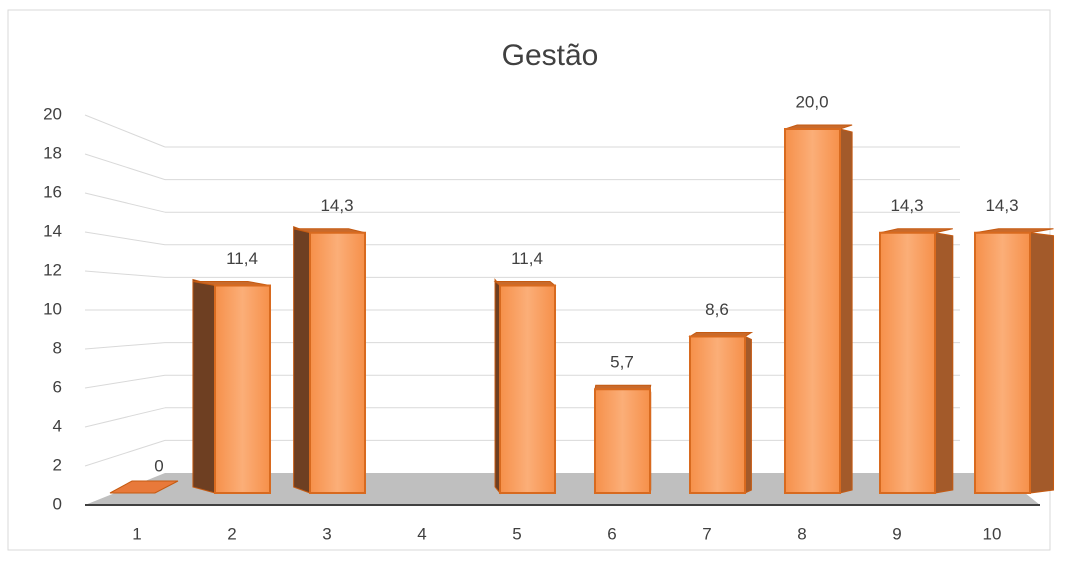 The image size is (1070, 565). What do you see at coordinates (706, 533) in the screenshot?
I see `x-tick-label: 7` at bounding box center [706, 533].